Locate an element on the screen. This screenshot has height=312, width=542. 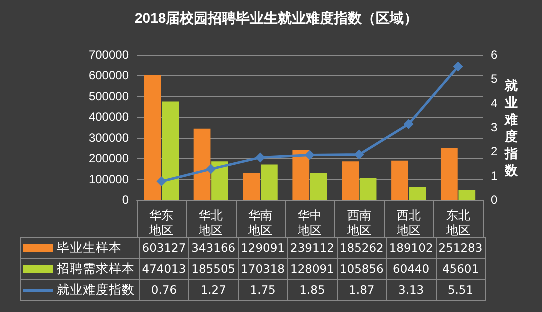
data-label: 343166 is located at coordinates (213, 248).